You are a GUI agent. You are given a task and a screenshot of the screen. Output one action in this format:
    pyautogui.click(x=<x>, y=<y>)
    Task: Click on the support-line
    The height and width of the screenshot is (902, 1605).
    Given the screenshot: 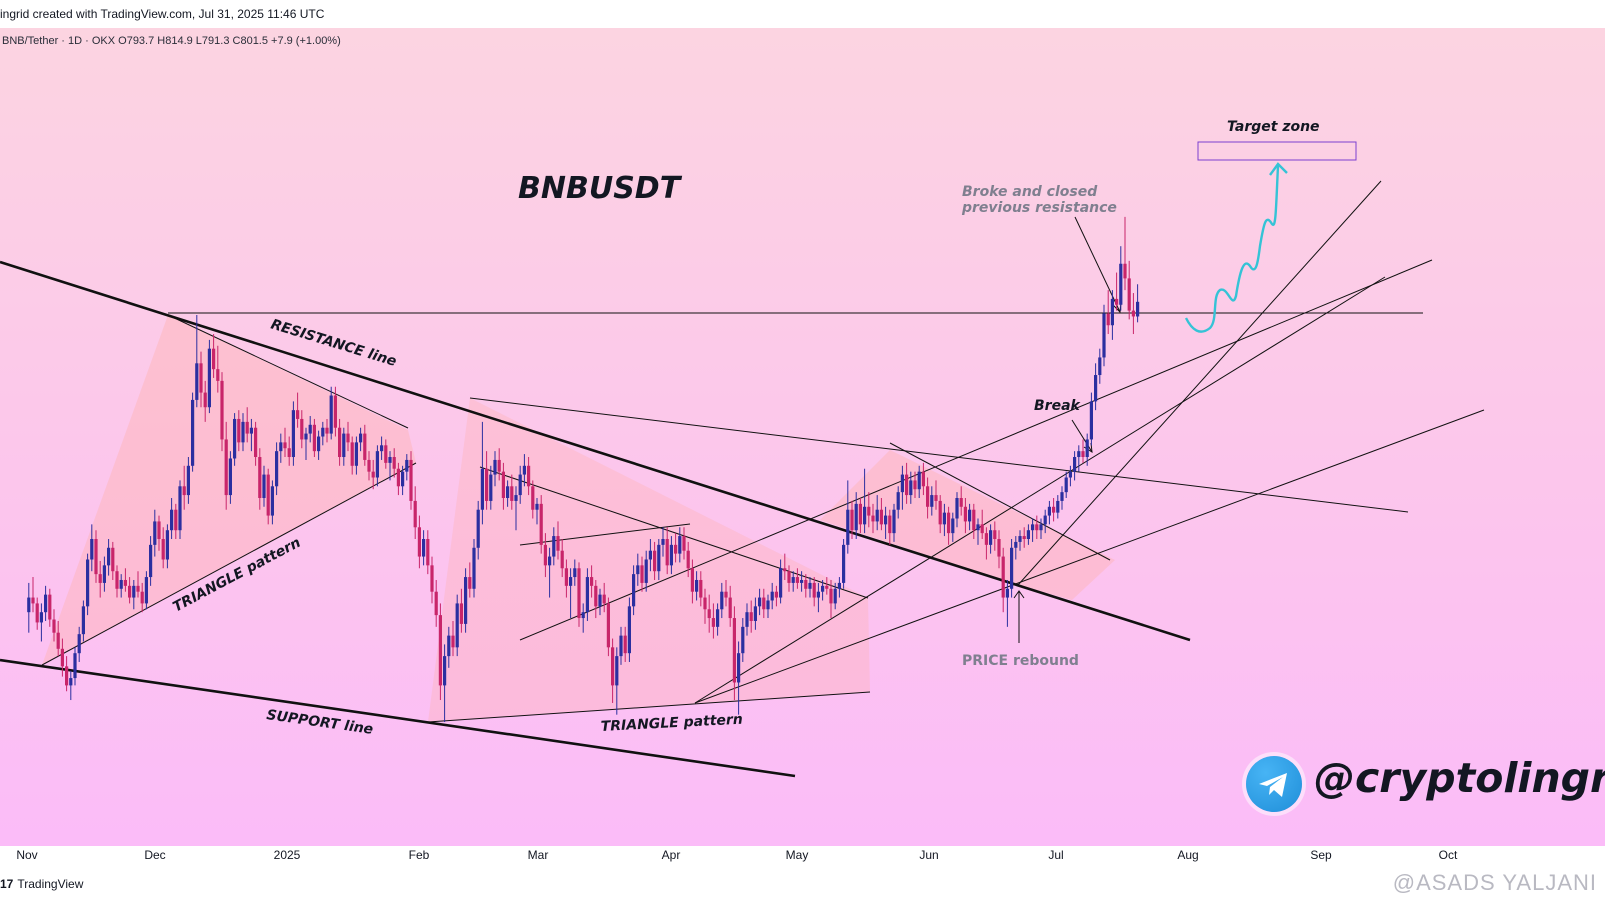 What is the action you would take?
    pyautogui.click(x=398, y=718)
    